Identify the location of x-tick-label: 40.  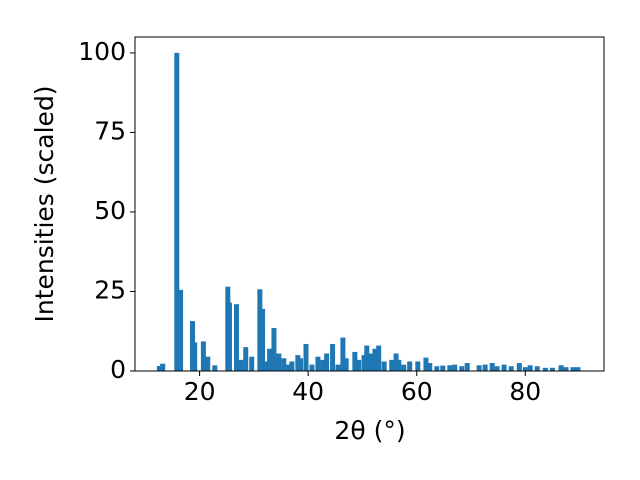
(308, 391).